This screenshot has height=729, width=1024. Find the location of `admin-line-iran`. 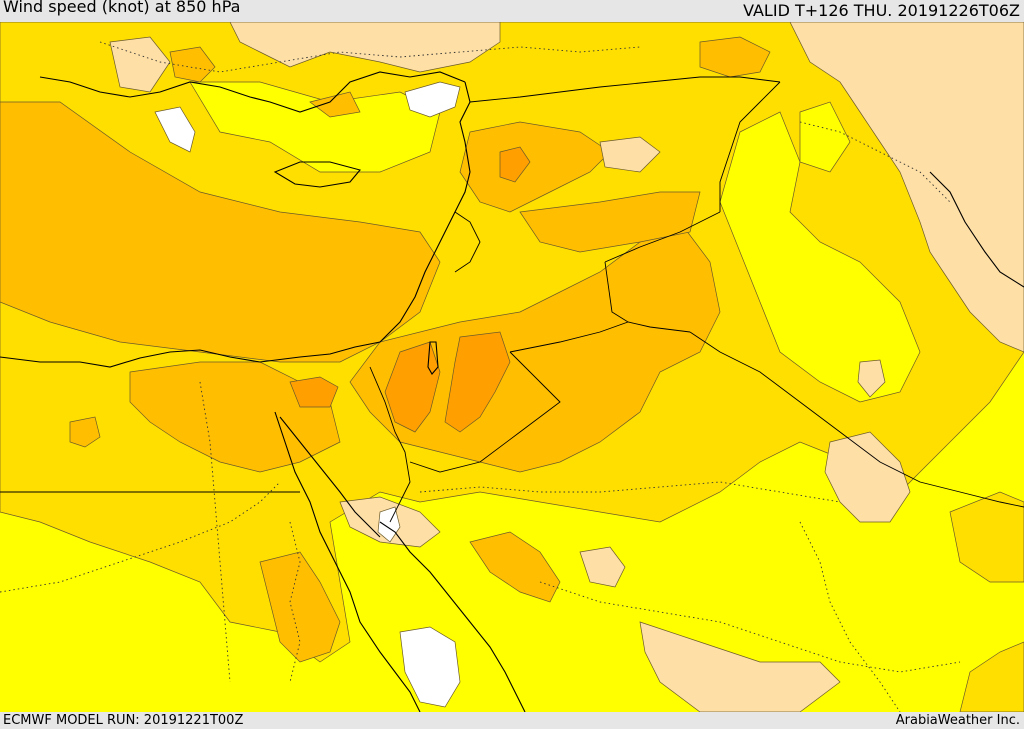

admin-line-iran is located at coordinates (875, 162).